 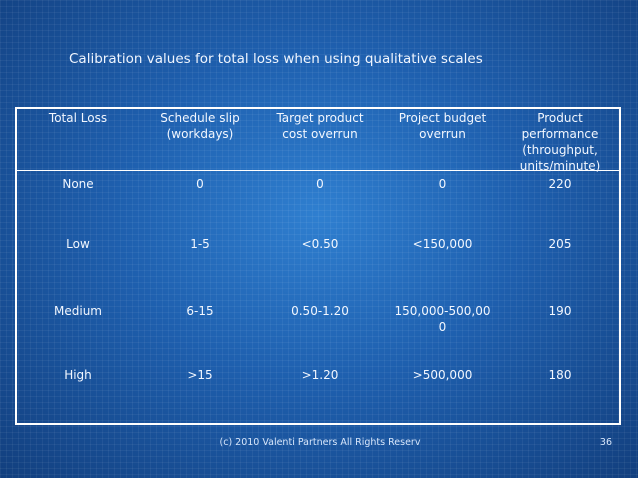 What do you see at coordinates (442, 319) in the screenshot?
I see `cell-budget-overrun: 150,000-500,00 0` at bounding box center [442, 319].